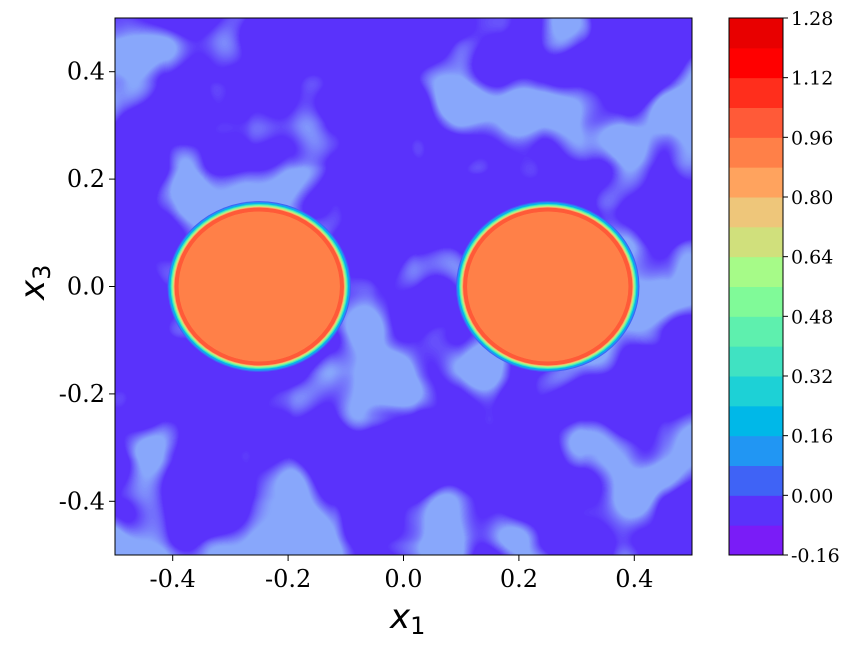 Image resolution: width=858 pixels, height=646 pixels. What do you see at coordinates (812, 377) in the screenshot?
I see `colorbar-tick-label: 0.32` at bounding box center [812, 377].